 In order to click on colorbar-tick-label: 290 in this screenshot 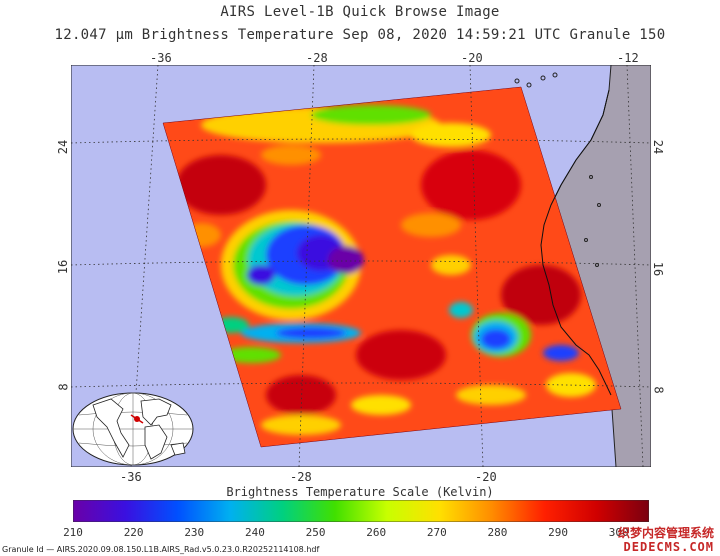, I will do `click(558, 532)`.